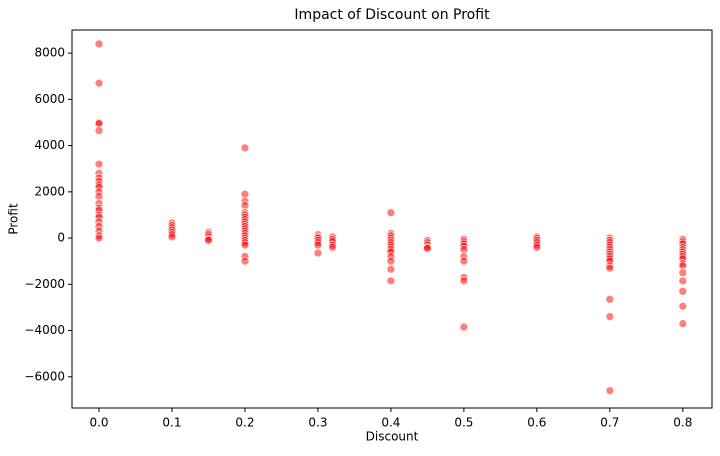  Describe the element at coordinates (44, 284) in the screenshot. I see `y-tick-label: −2000` at that location.